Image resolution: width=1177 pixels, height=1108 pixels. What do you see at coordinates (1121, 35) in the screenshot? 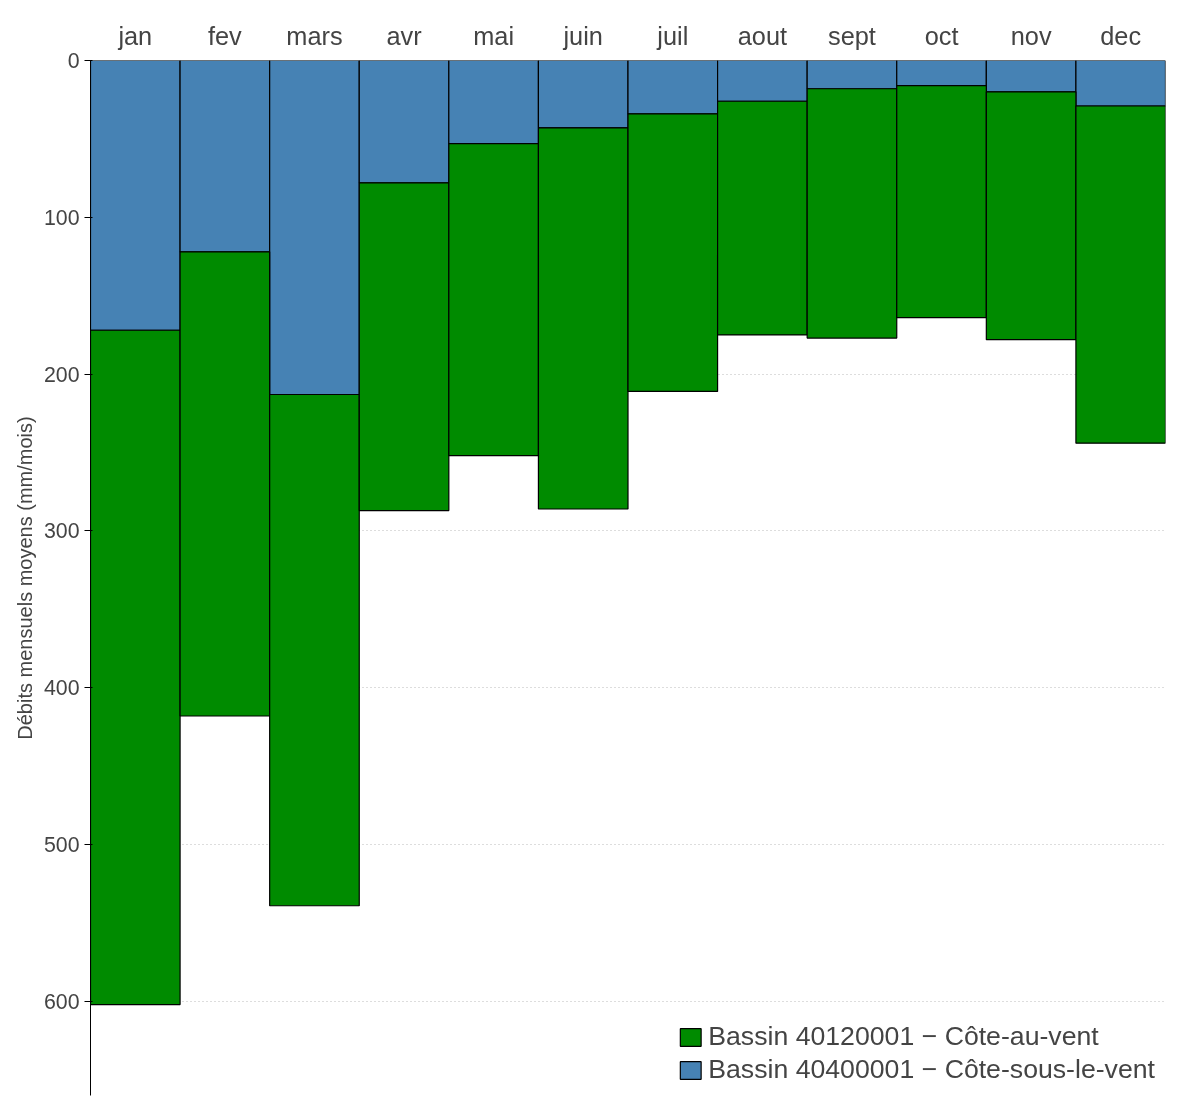
I see `x-tick-label: dec` at bounding box center [1121, 35].